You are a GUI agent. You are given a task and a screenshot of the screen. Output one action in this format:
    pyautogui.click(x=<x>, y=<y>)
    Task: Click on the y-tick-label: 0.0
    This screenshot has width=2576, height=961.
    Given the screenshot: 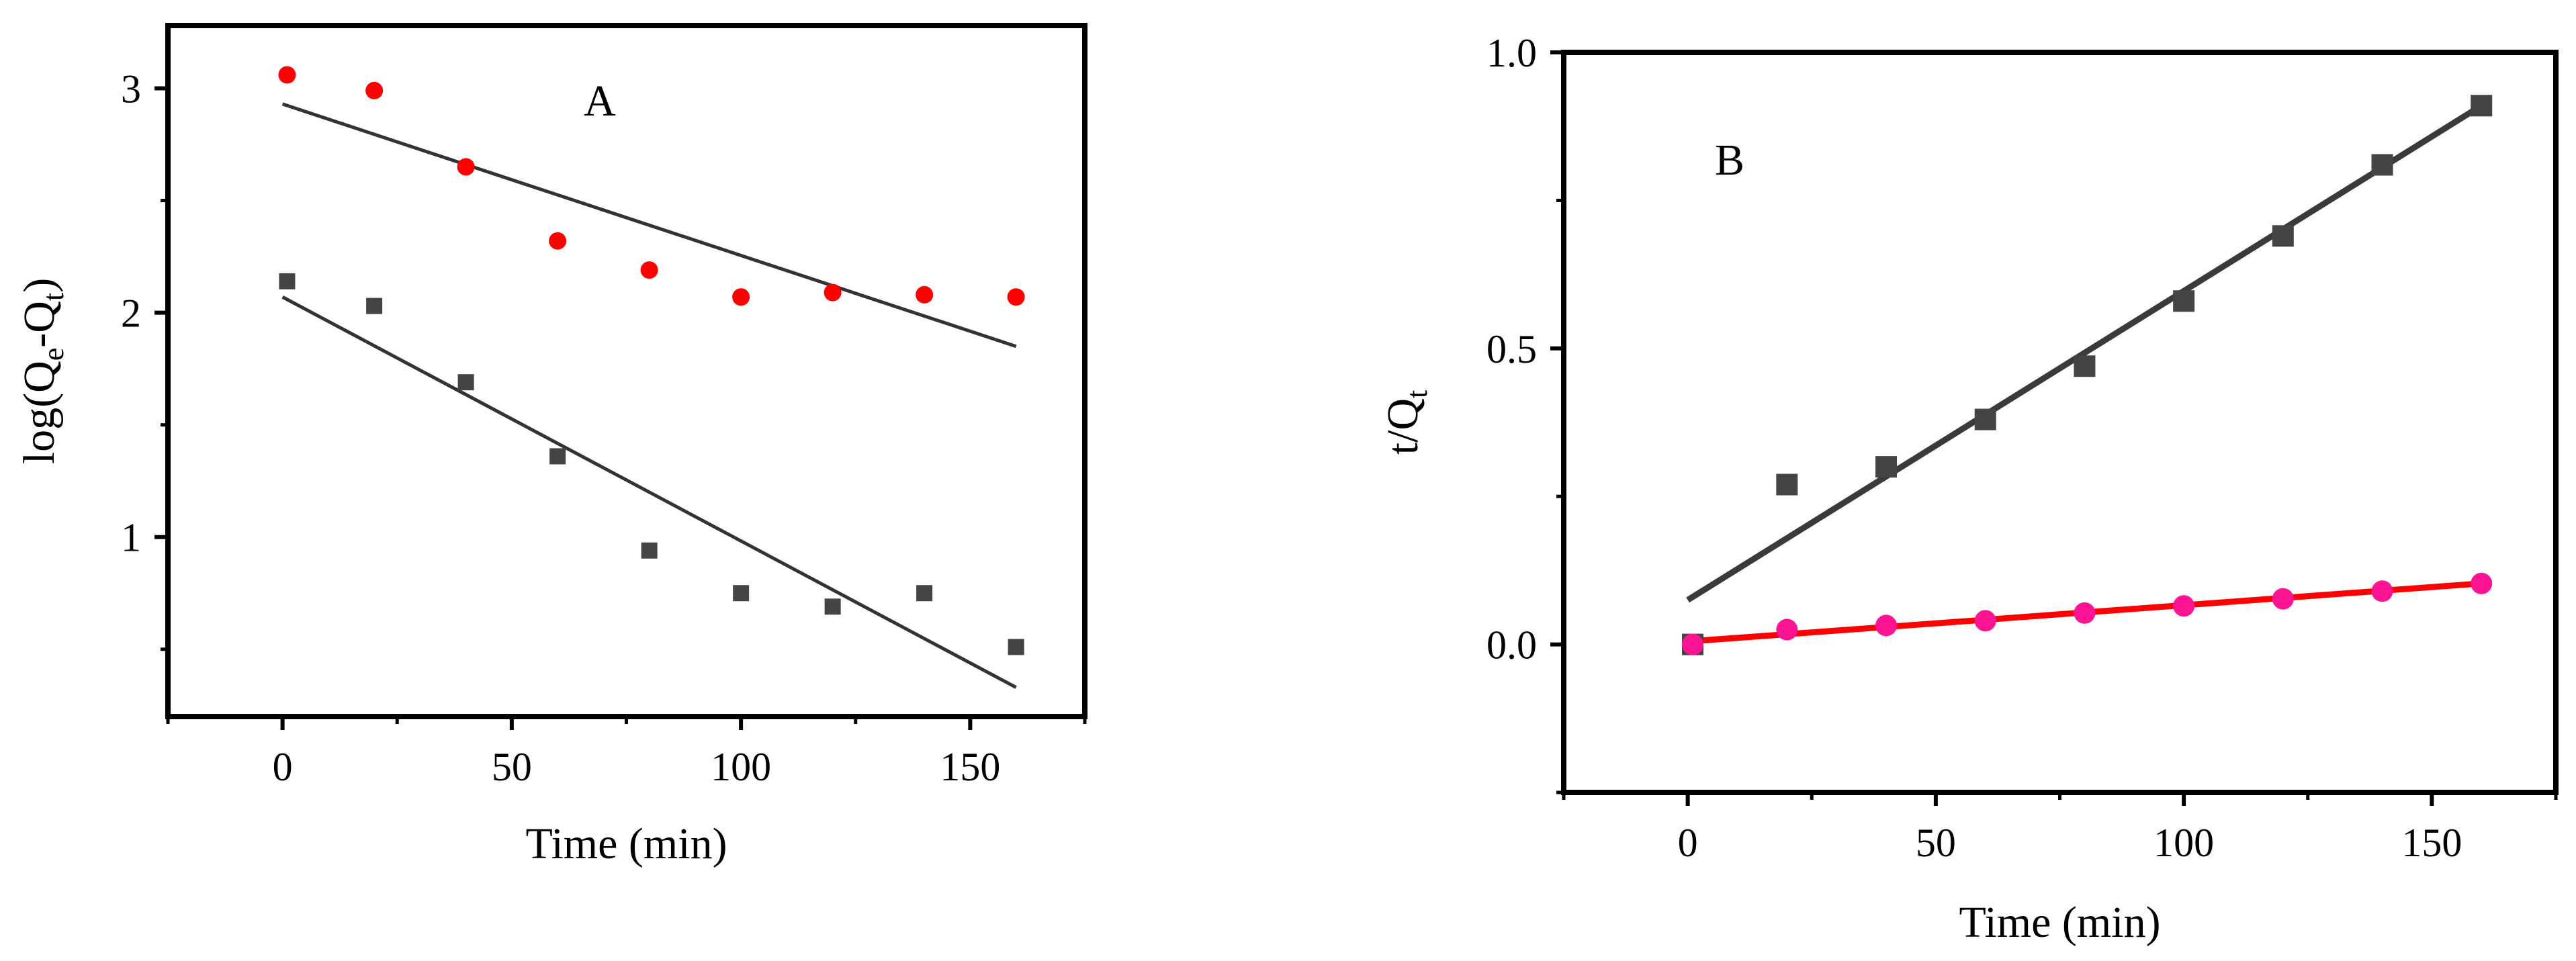 What is the action you would take?
    pyautogui.click(x=1512, y=645)
    